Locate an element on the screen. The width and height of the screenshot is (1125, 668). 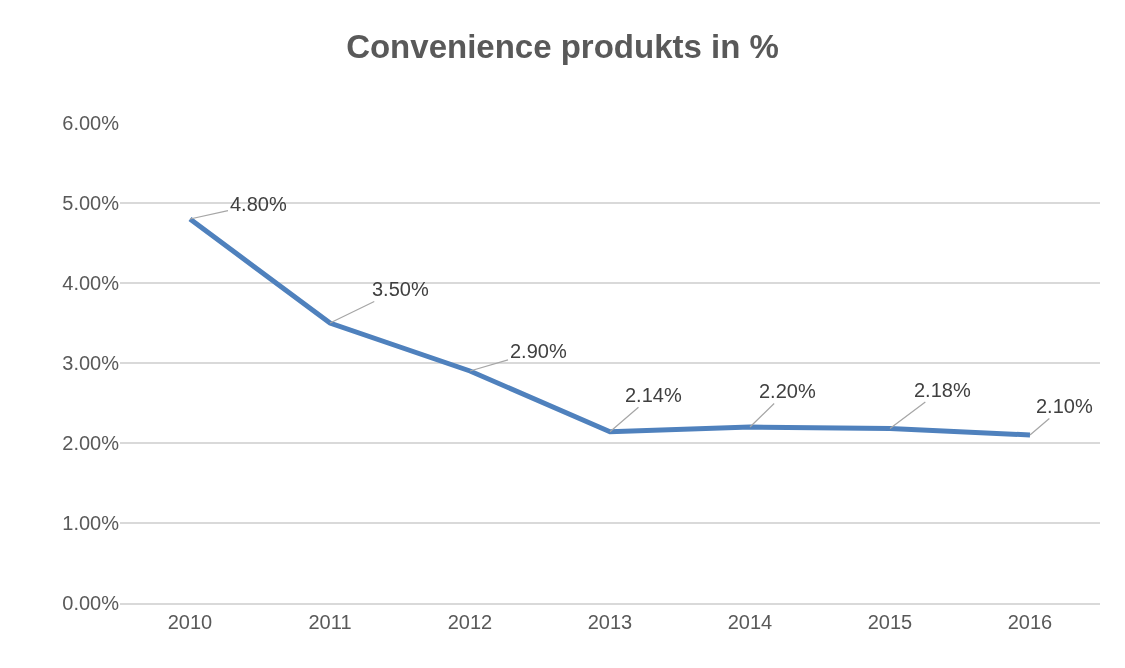
y-tick-label: 2.00% is located at coordinates (91, 443).